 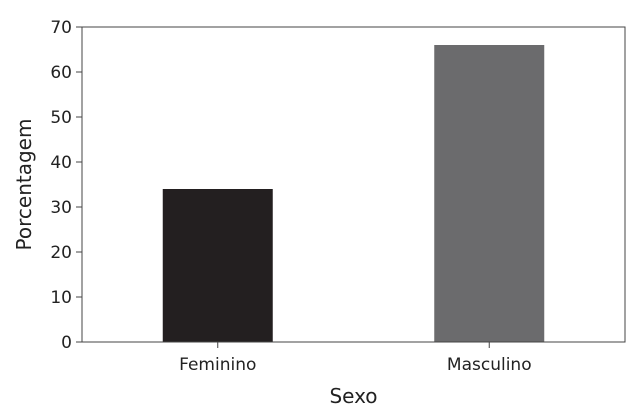 What do you see at coordinates (61, 253) in the screenshot?
I see `y-tick-label: 20` at bounding box center [61, 253].